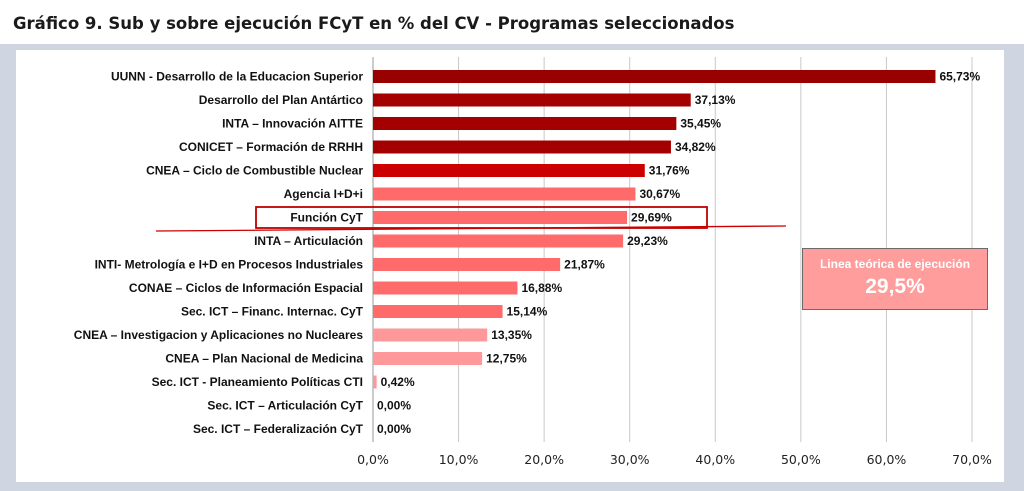 This screenshot has height=491, width=1024. I want to click on category-label: CNEA – Plan Nacional de Medicina, so click(264, 359).